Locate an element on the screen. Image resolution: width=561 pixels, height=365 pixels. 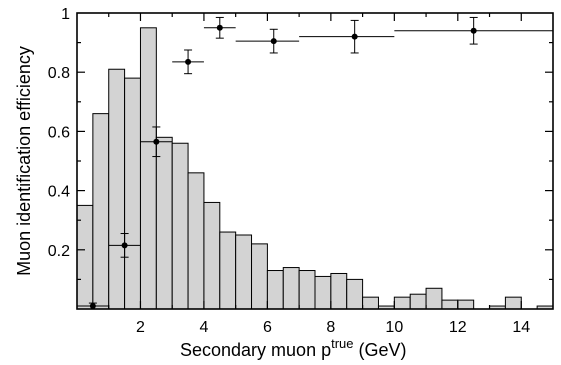
x-tick-label: 6 is located at coordinates (267, 327).